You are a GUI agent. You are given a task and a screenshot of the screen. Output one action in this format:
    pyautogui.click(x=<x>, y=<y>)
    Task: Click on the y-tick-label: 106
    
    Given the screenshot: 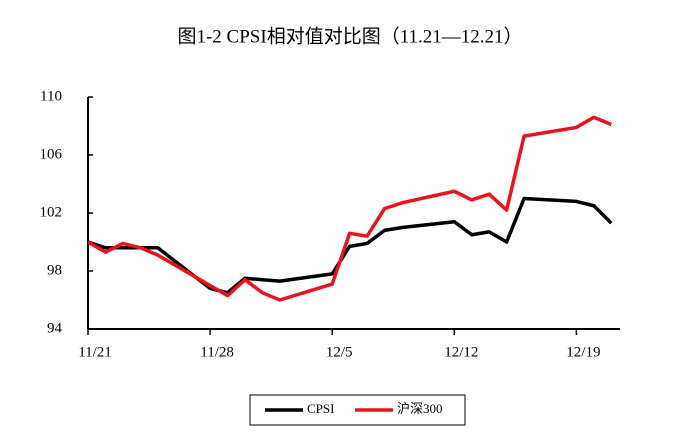 What is the action you would take?
    pyautogui.click(x=51, y=154)
    